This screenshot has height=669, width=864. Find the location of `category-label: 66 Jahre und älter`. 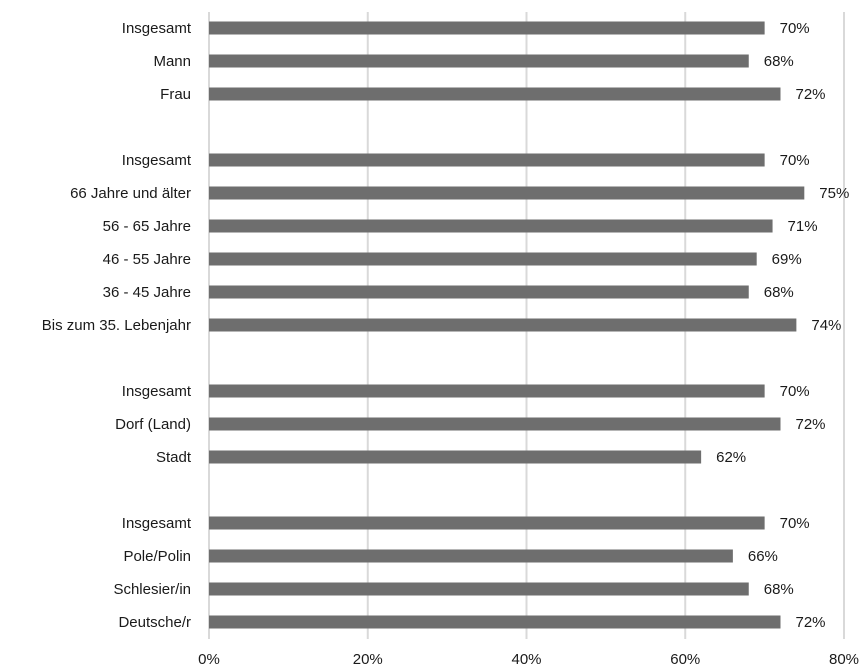

category-label: 66 Jahre und älter is located at coordinates (130, 193).